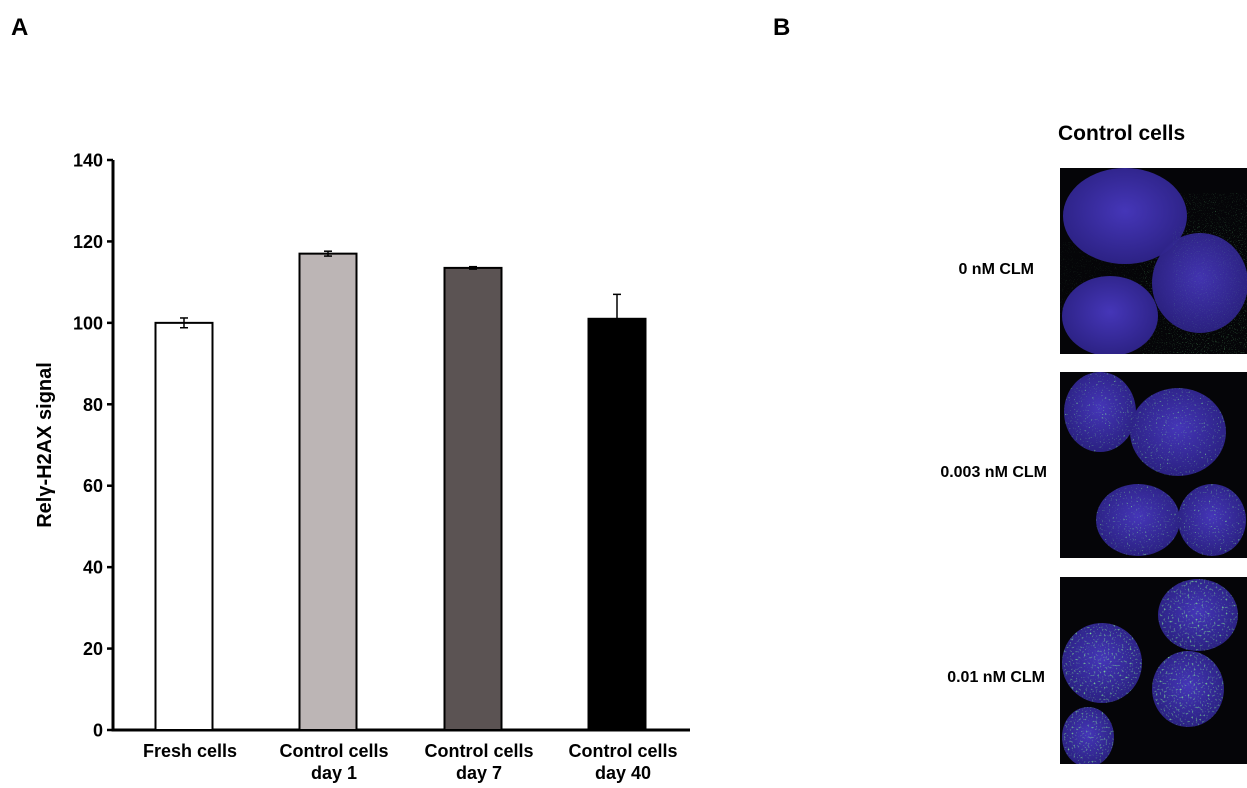 This screenshot has height=788, width=1247. Describe the element at coordinates (1153, 261) in the screenshot. I see `micrograph-0nm` at that location.